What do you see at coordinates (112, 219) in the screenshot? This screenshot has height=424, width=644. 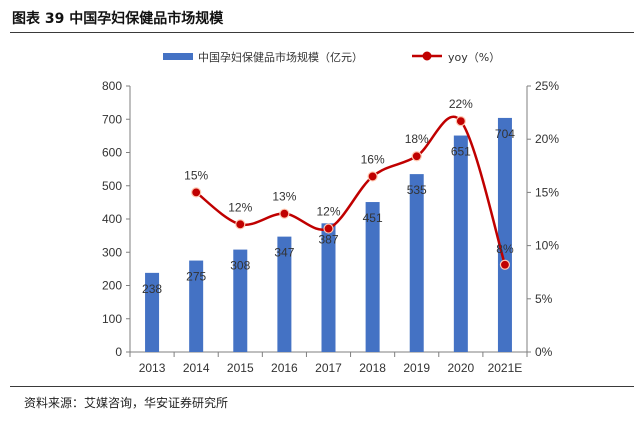 I see `left-tick-label: 400` at bounding box center [112, 219].